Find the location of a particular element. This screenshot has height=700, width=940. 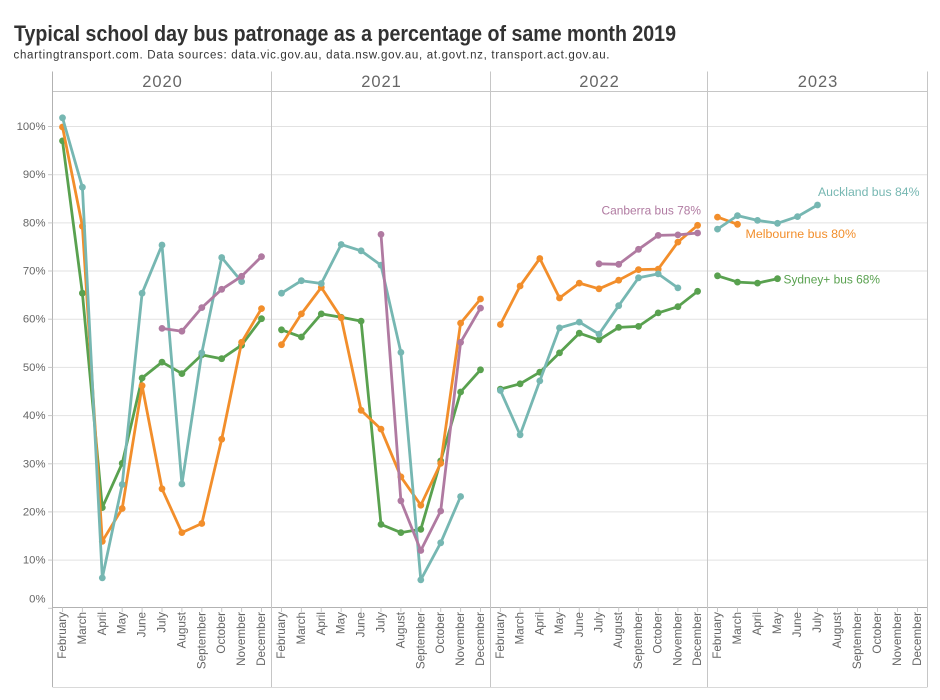

svg-text: 20% is located at coordinates (34, 512).